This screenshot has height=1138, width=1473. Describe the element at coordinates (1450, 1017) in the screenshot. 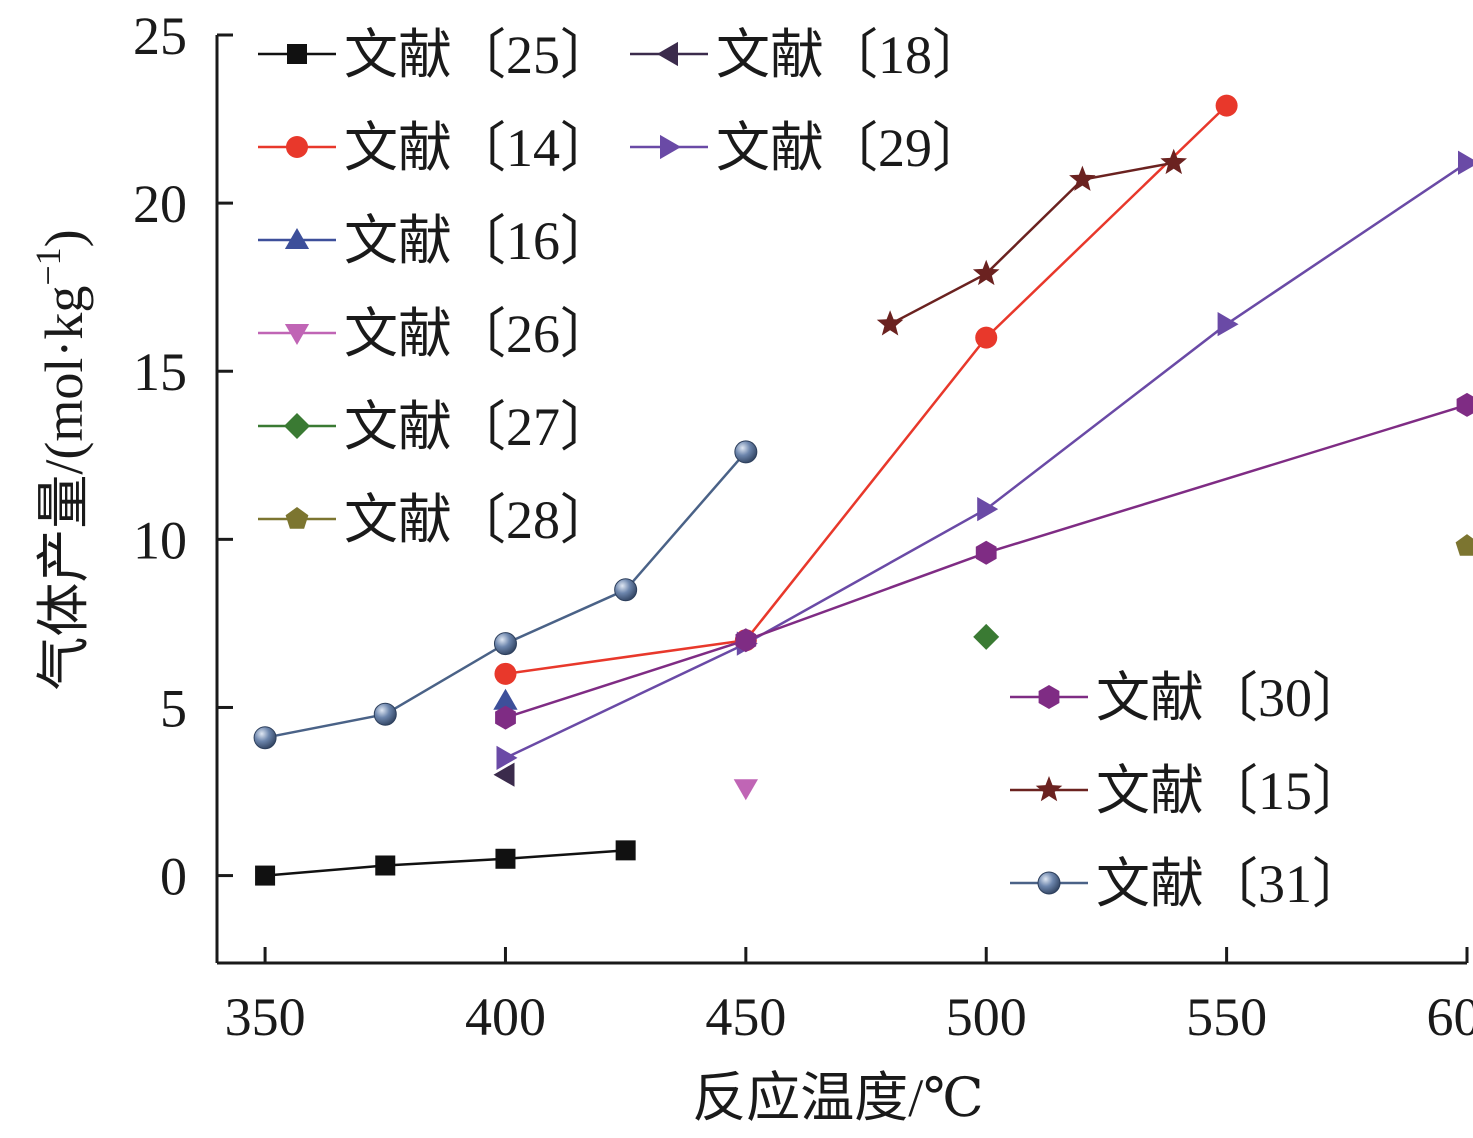

I see `x-tick-label: 600` at that location.